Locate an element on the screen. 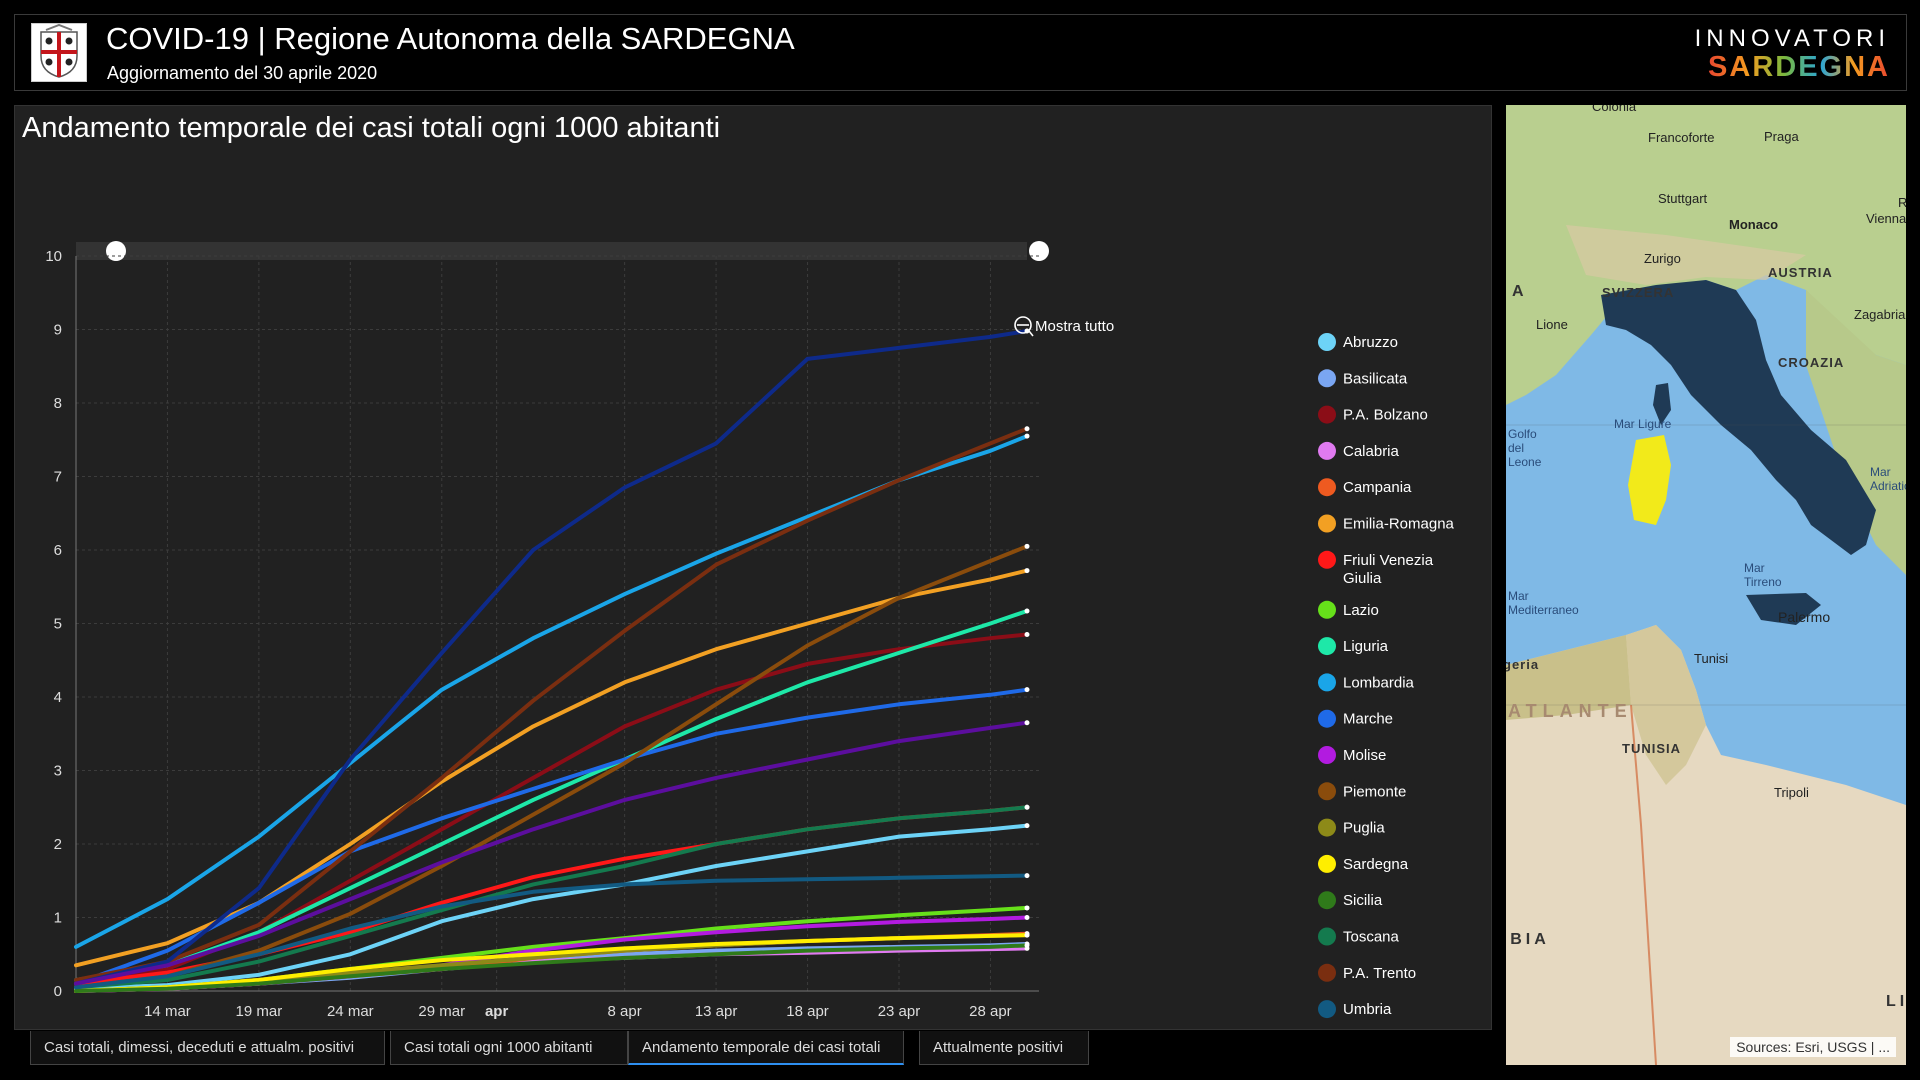 The image size is (1920, 1080). x-tick-label: 19 mar is located at coordinates (259, 1011).